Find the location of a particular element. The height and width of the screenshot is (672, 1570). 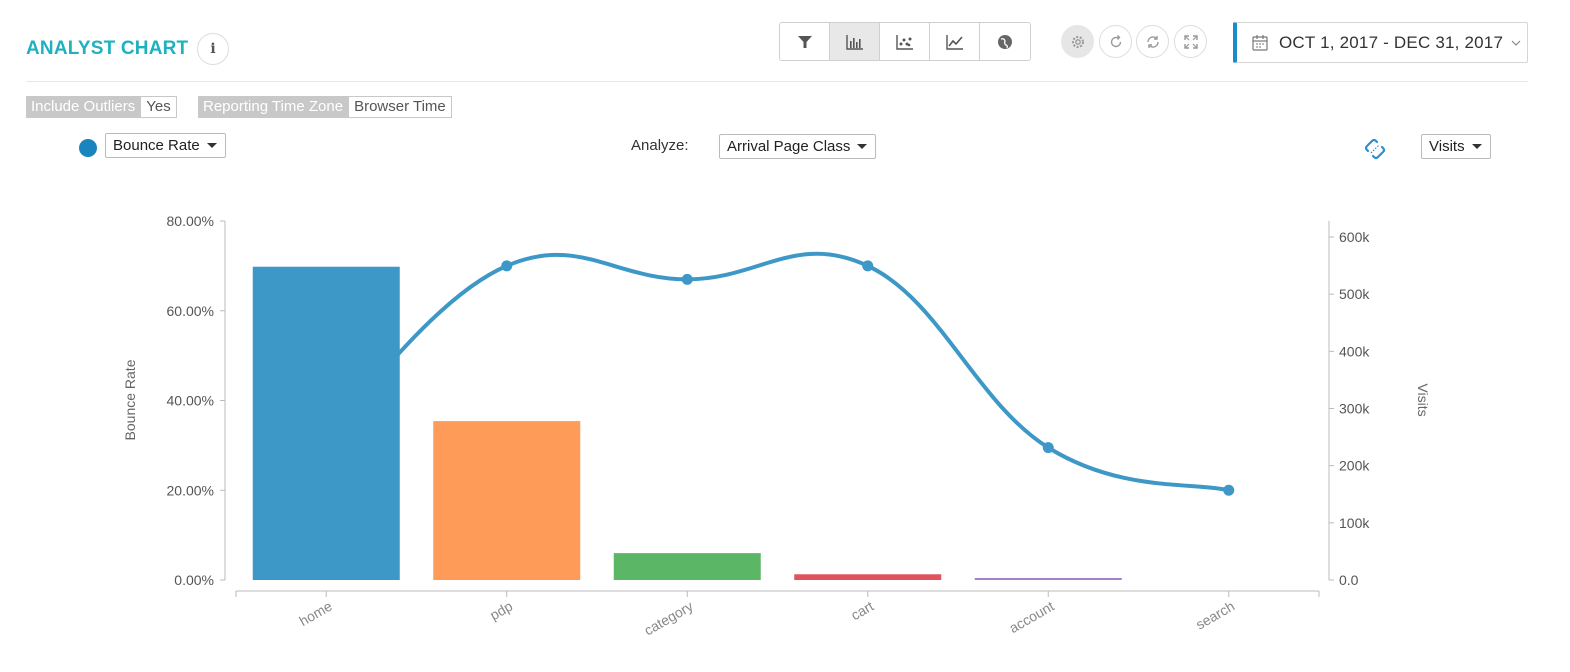

filter-reporting-time-zone: Reporting Time Zone Browser Time is located at coordinates (325, 107).